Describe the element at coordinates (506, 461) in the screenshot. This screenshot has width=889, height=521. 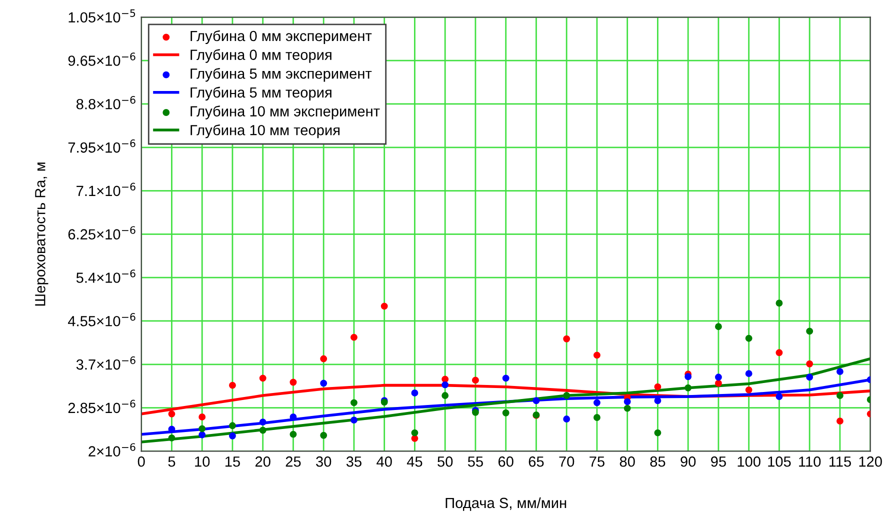
I see `x-tick-label: 60` at that location.